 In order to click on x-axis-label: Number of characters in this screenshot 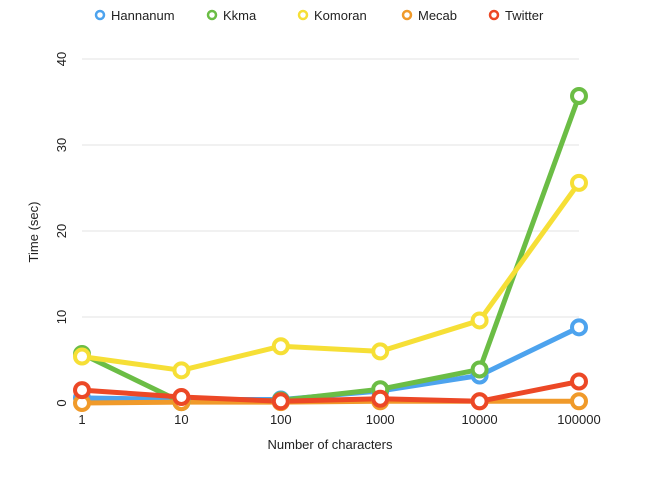, I will do `click(330, 444)`.